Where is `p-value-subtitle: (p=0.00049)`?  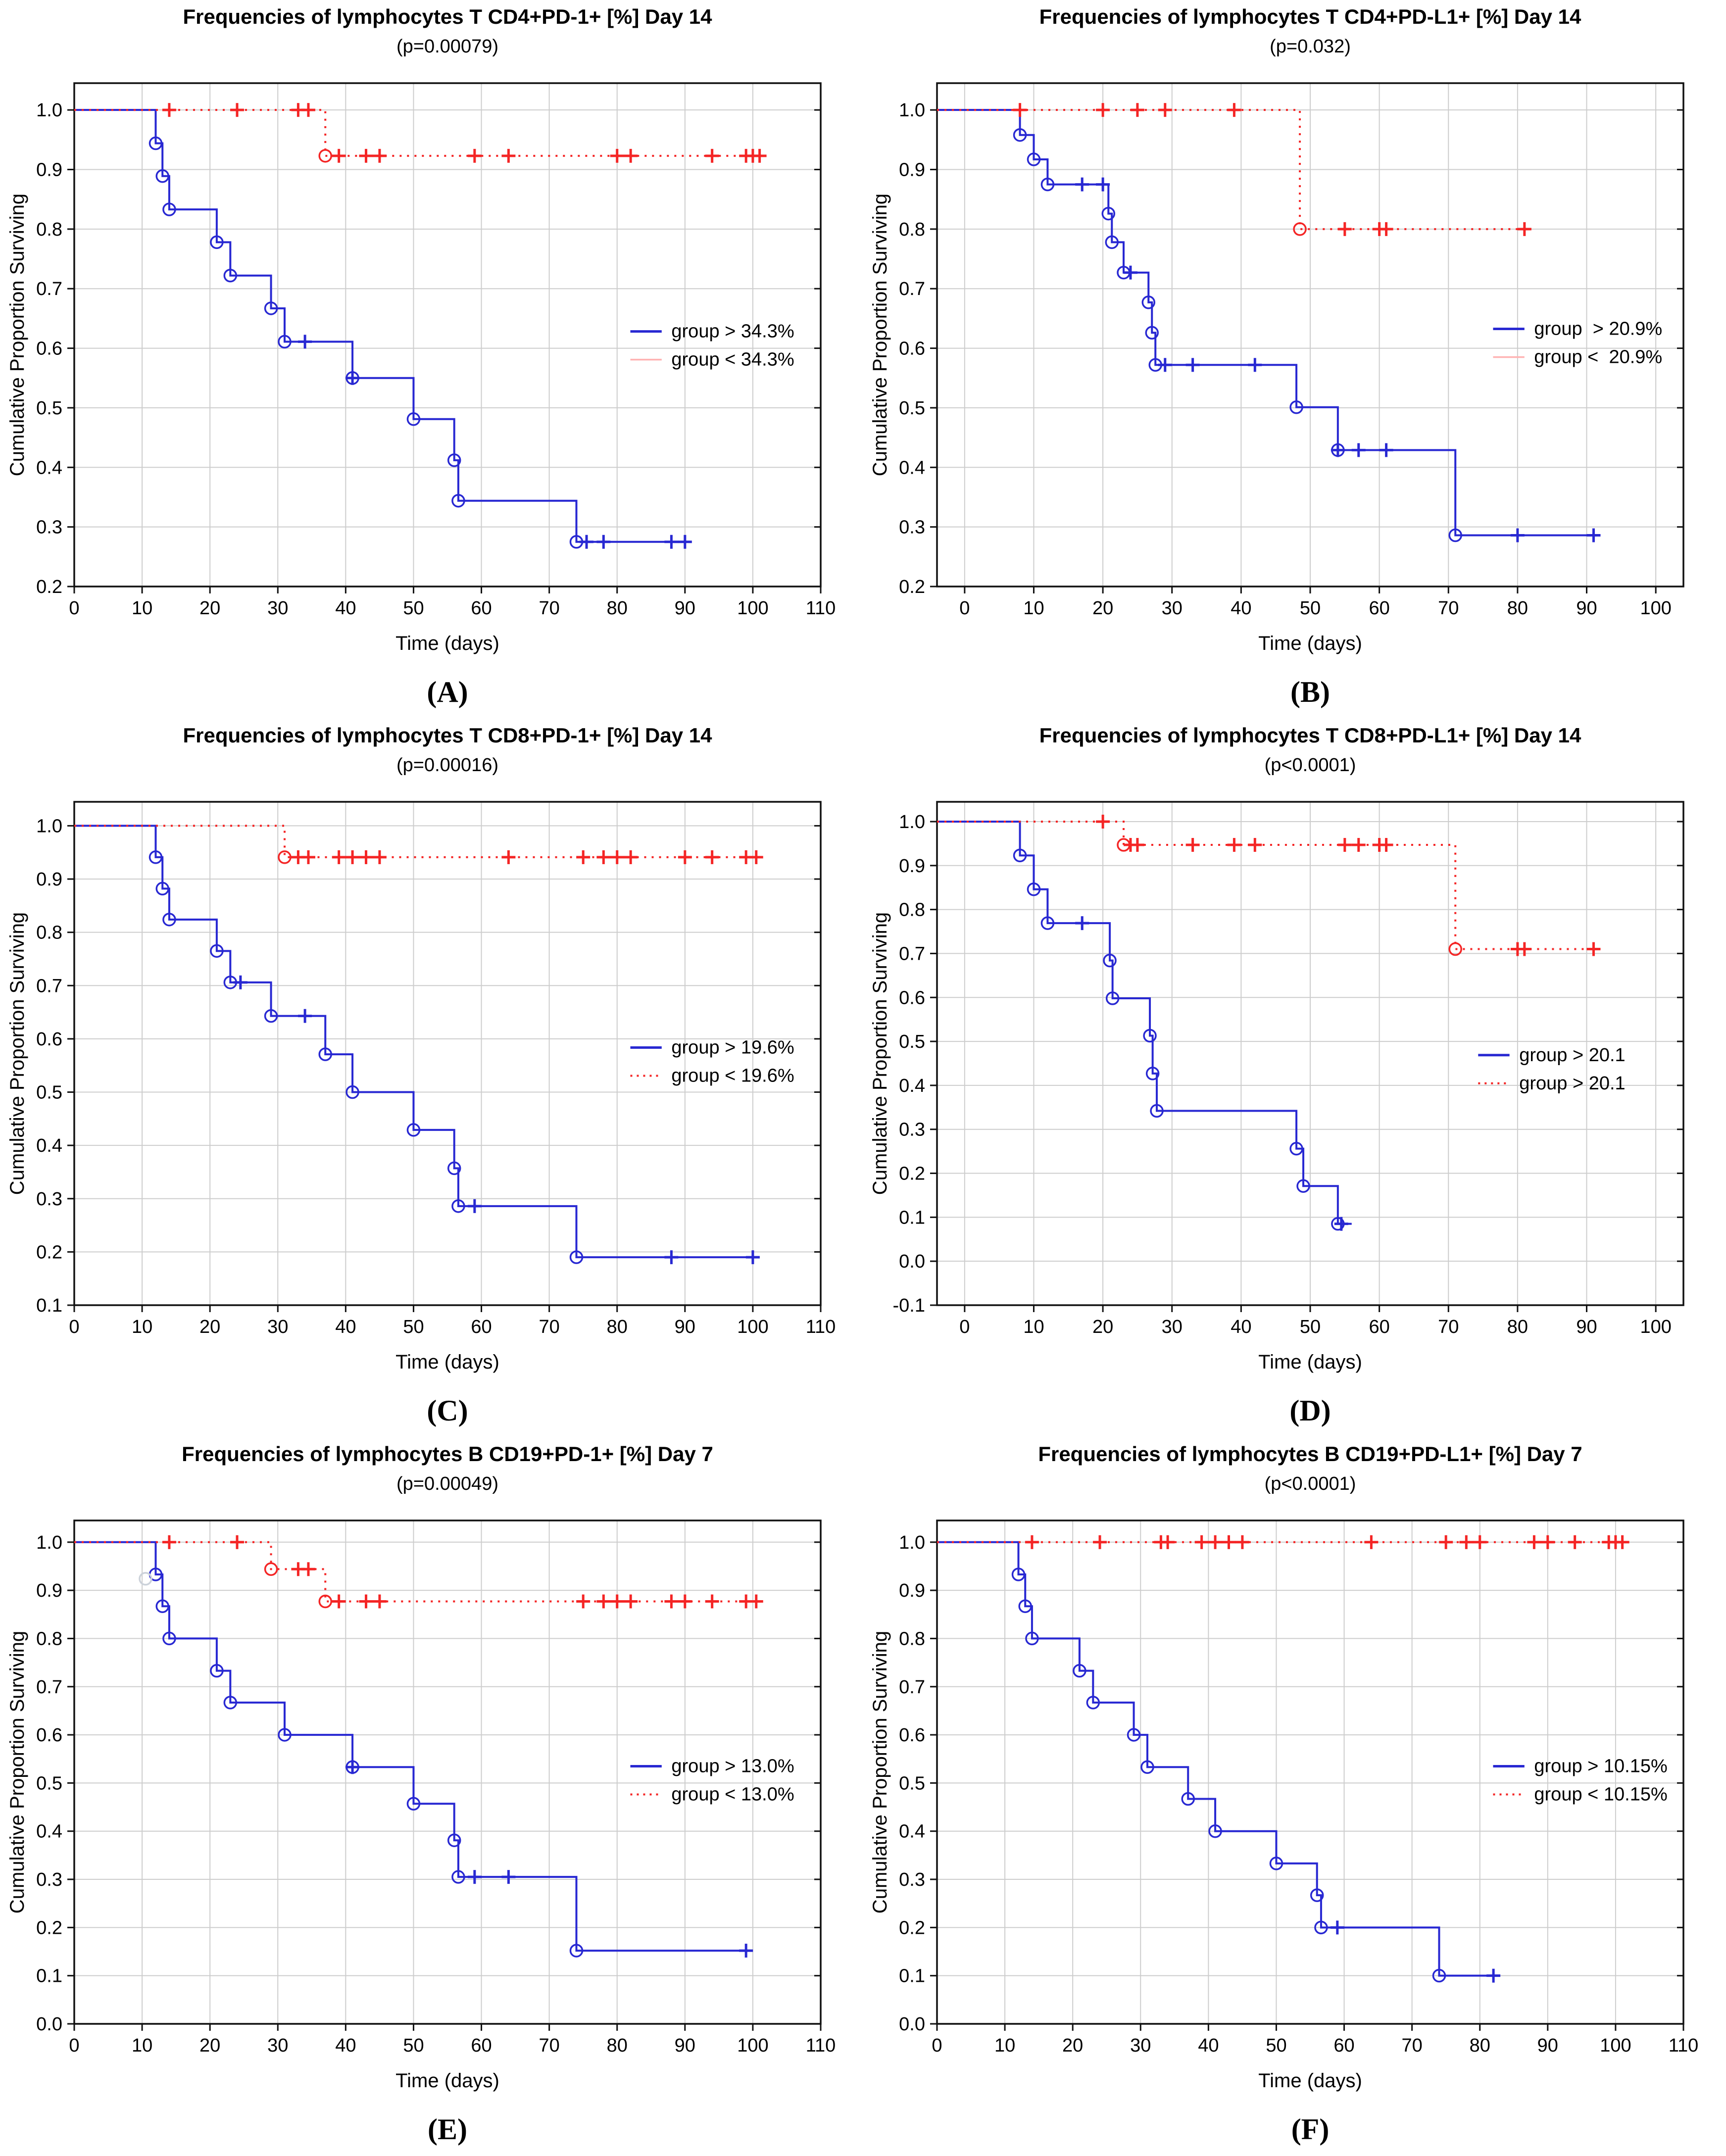
p-value-subtitle: (p=0.00049) is located at coordinates (447, 1483).